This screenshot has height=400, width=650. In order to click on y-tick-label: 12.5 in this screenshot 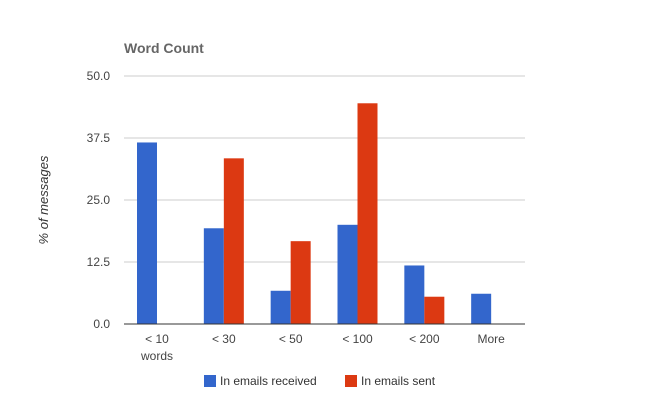, I will do `click(99, 262)`.